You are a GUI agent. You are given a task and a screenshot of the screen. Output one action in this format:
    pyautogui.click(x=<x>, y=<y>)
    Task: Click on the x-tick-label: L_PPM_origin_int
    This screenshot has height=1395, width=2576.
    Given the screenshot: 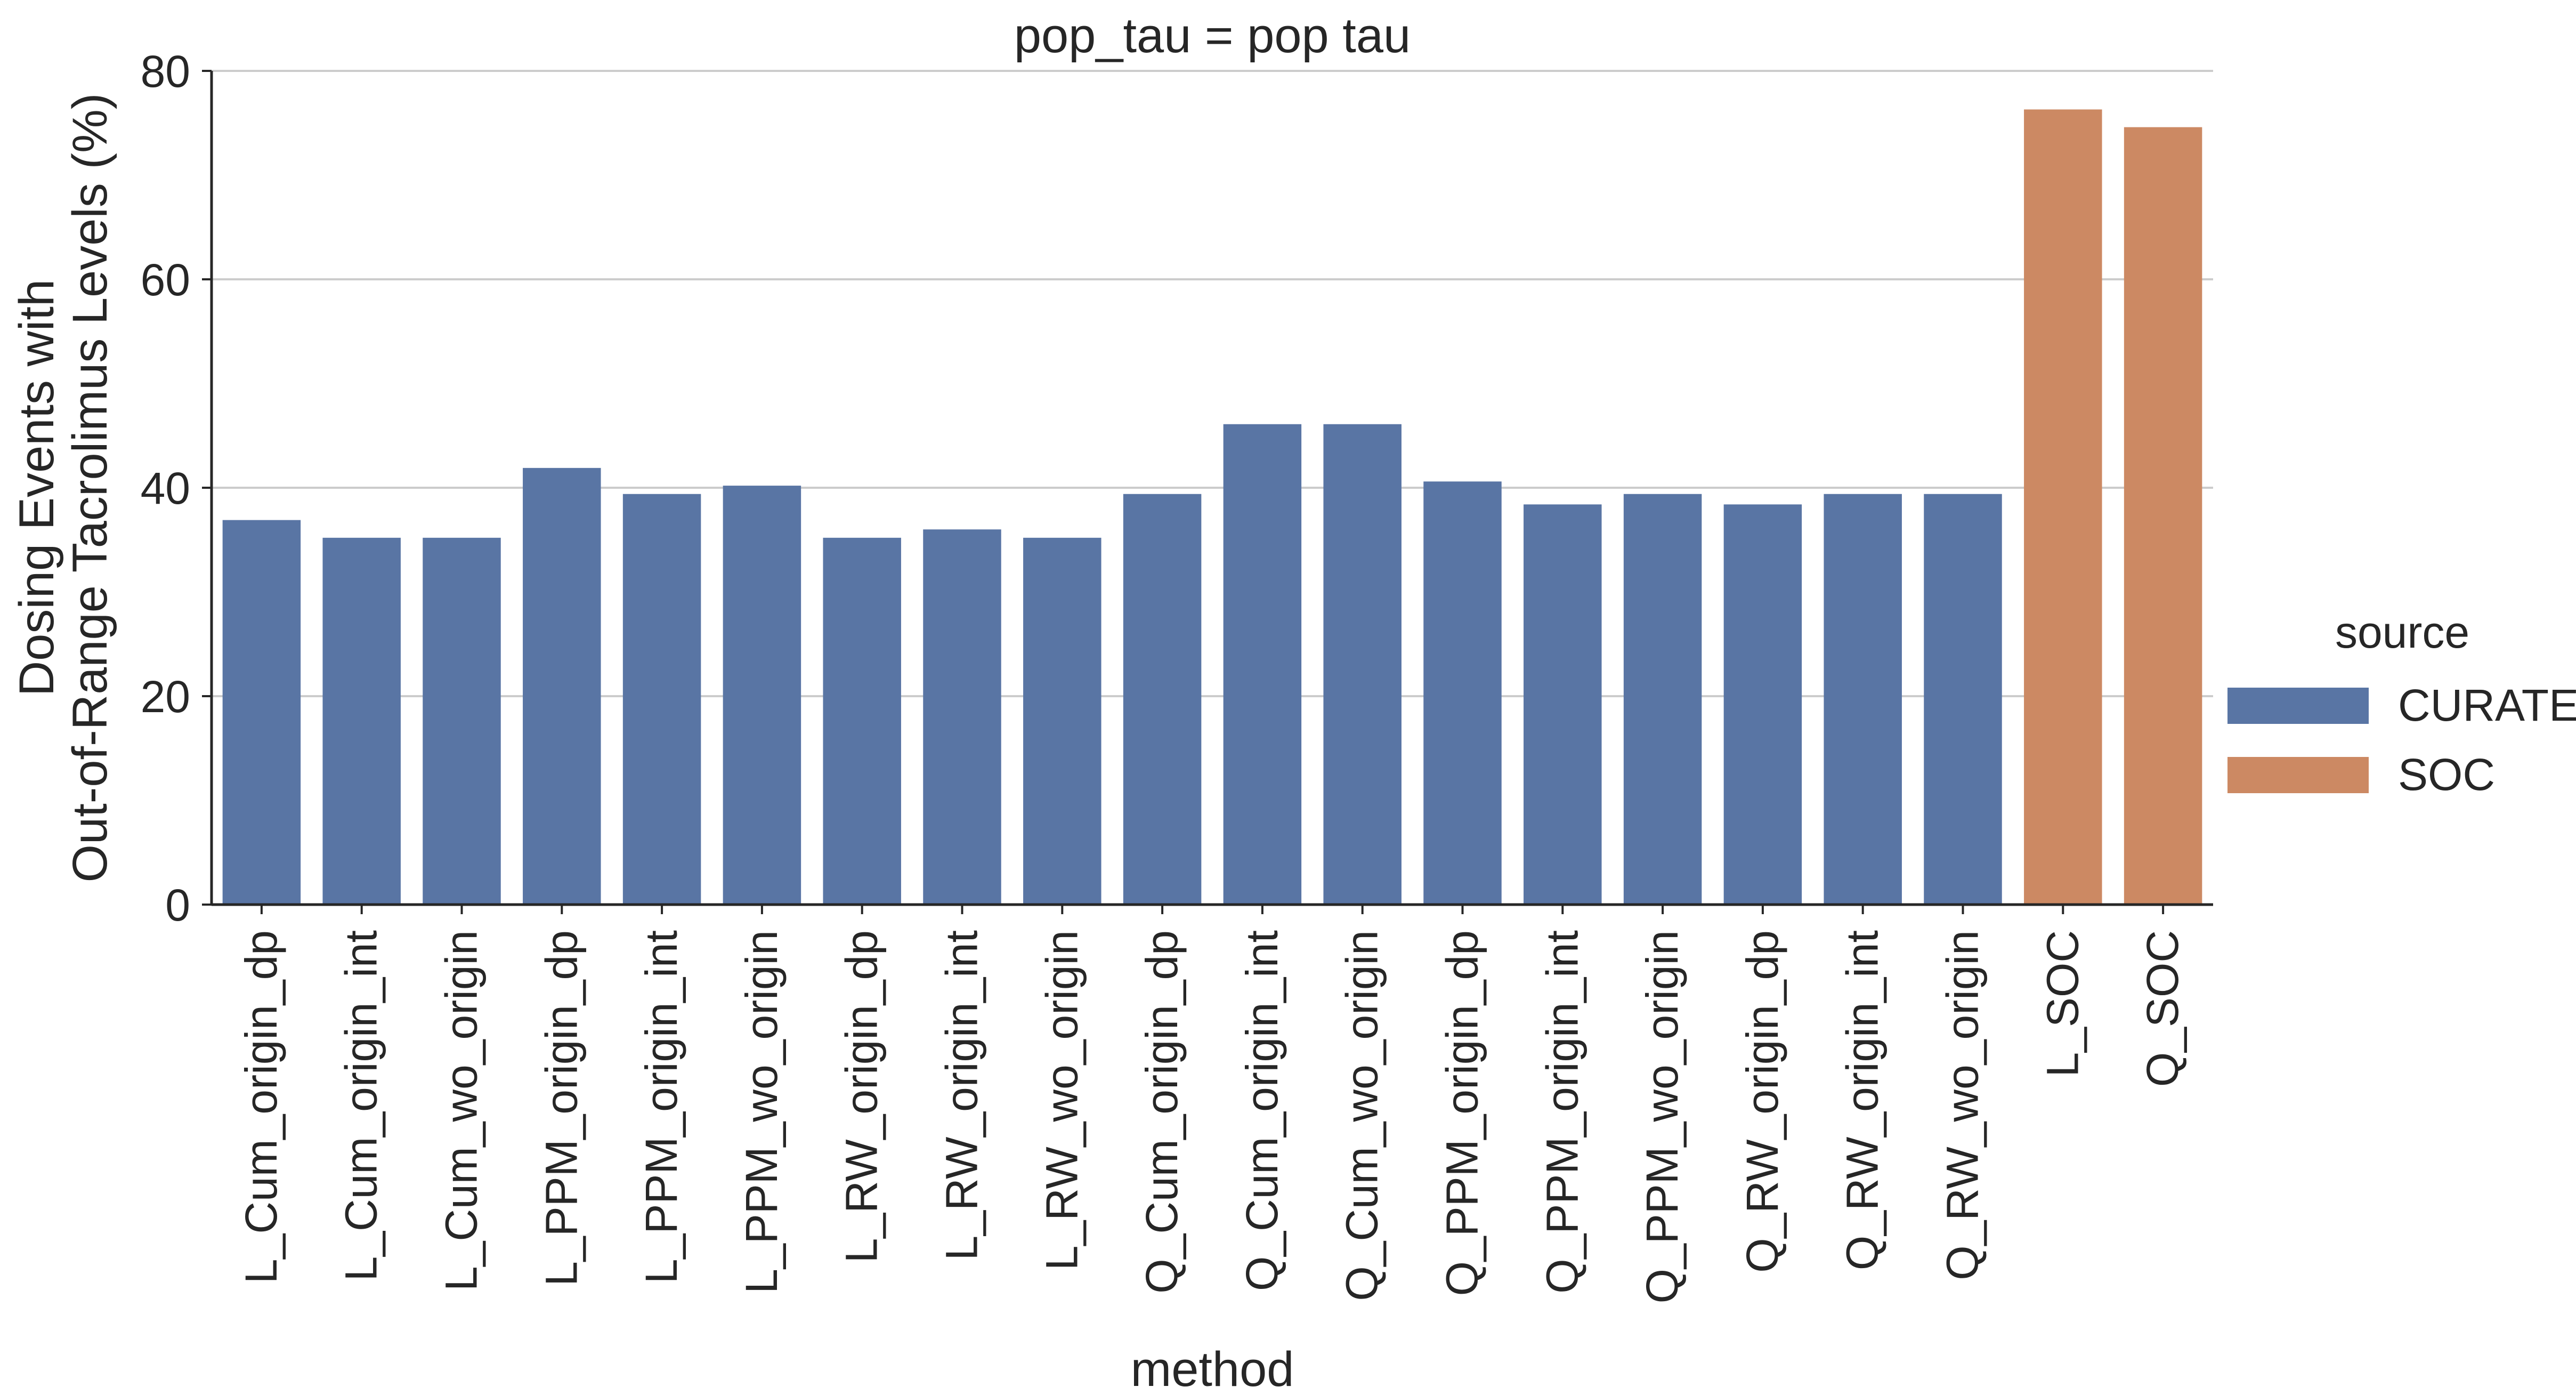 What is the action you would take?
    pyautogui.click(x=661, y=1107)
    